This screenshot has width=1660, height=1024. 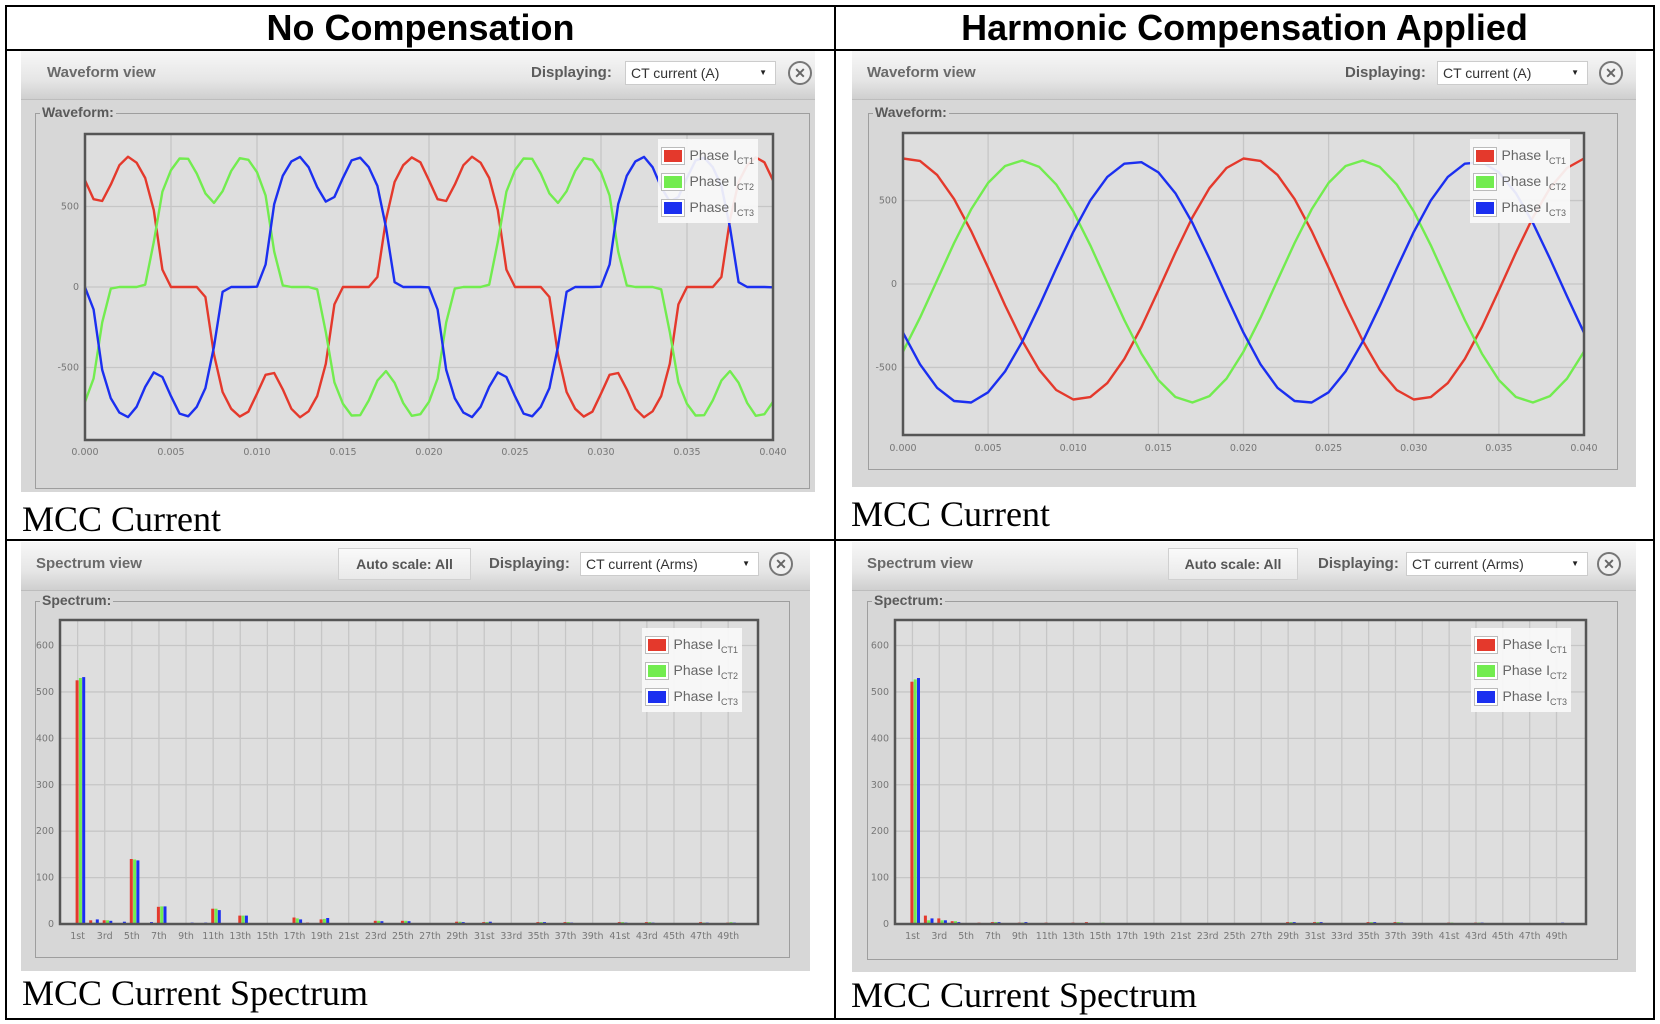 What do you see at coordinates (1503, 936) in the screenshot?
I see `x-tick-label: 45th` at bounding box center [1503, 936].